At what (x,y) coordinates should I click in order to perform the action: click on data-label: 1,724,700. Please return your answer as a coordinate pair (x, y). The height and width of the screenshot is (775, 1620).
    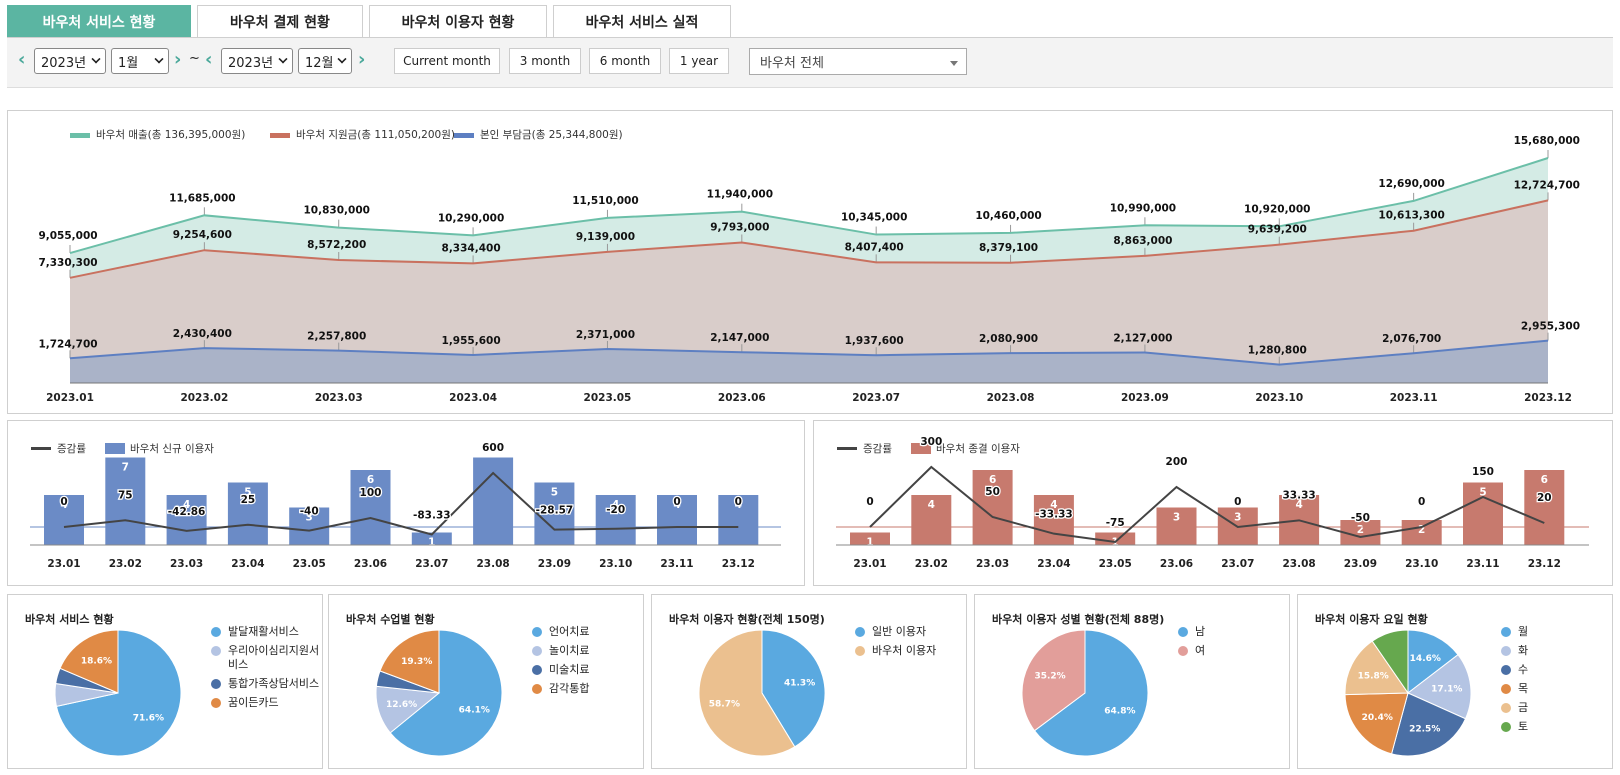
    Looking at the image, I should click on (67, 344).